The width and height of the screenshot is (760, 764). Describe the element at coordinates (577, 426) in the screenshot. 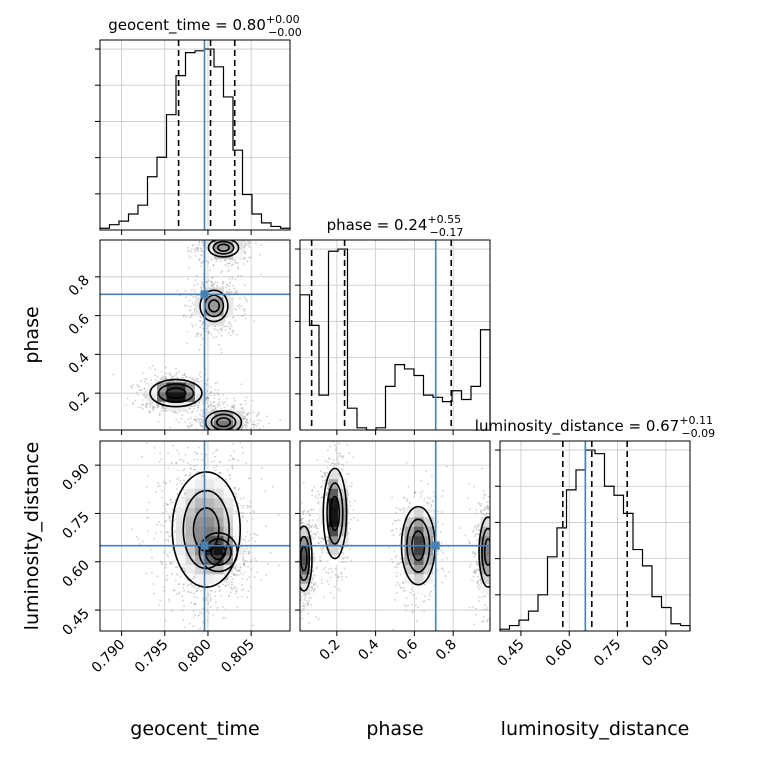

I see `title-main: luminosity_distance = 0.67` at that location.